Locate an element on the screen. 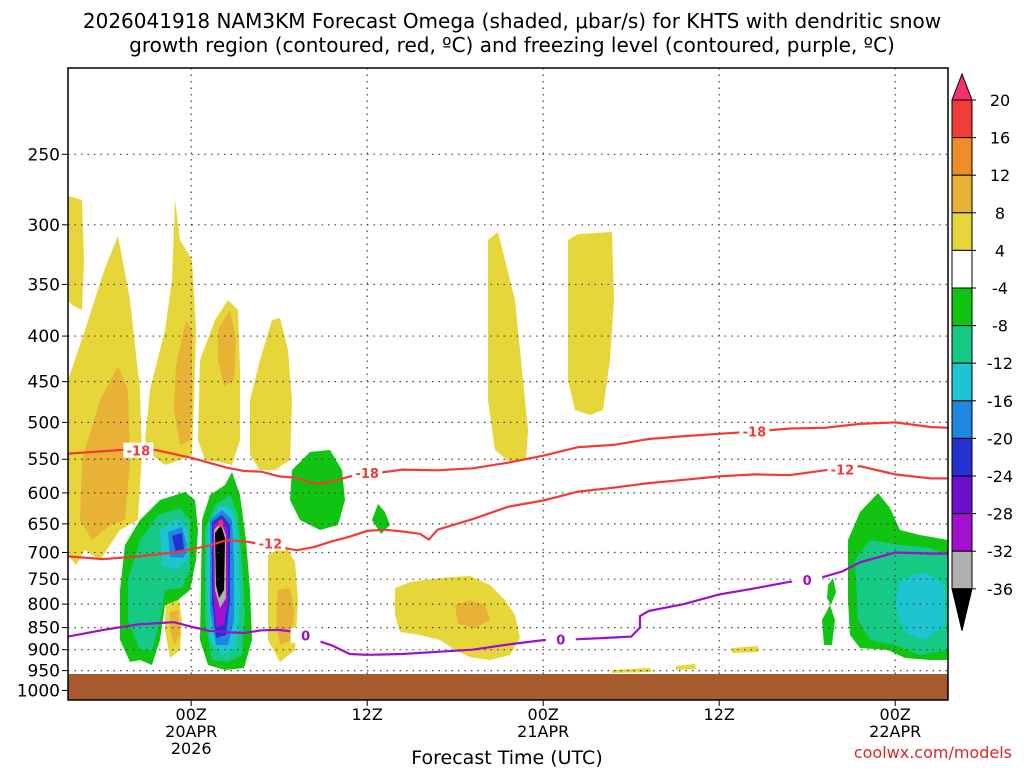 The image size is (1024, 772). y-tick-label: 650 is located at coordinates (44, 525).